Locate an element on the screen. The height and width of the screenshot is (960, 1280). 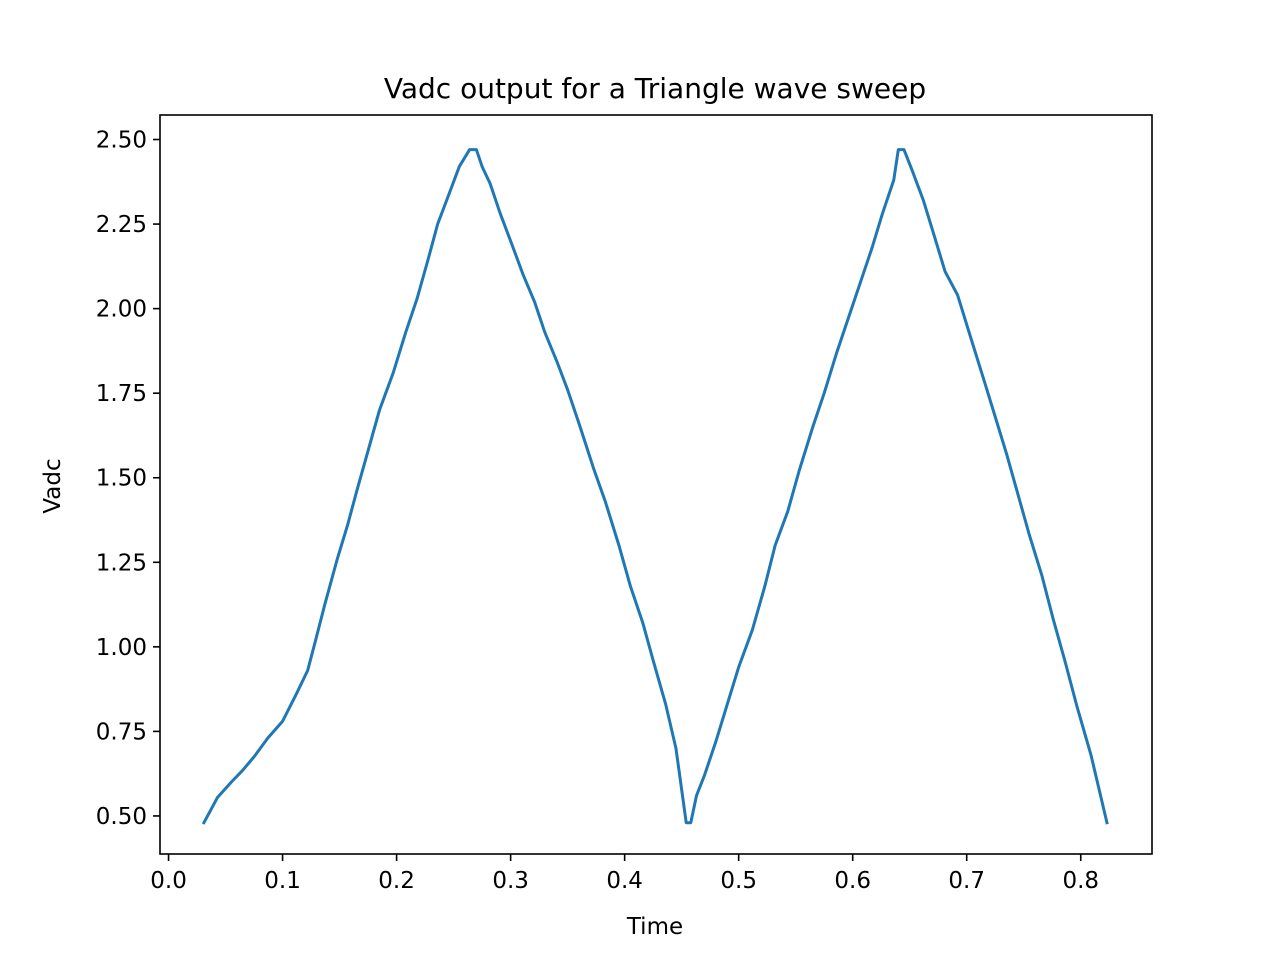
x-tick-label: 0.2 is located at coordinates (396, 881).